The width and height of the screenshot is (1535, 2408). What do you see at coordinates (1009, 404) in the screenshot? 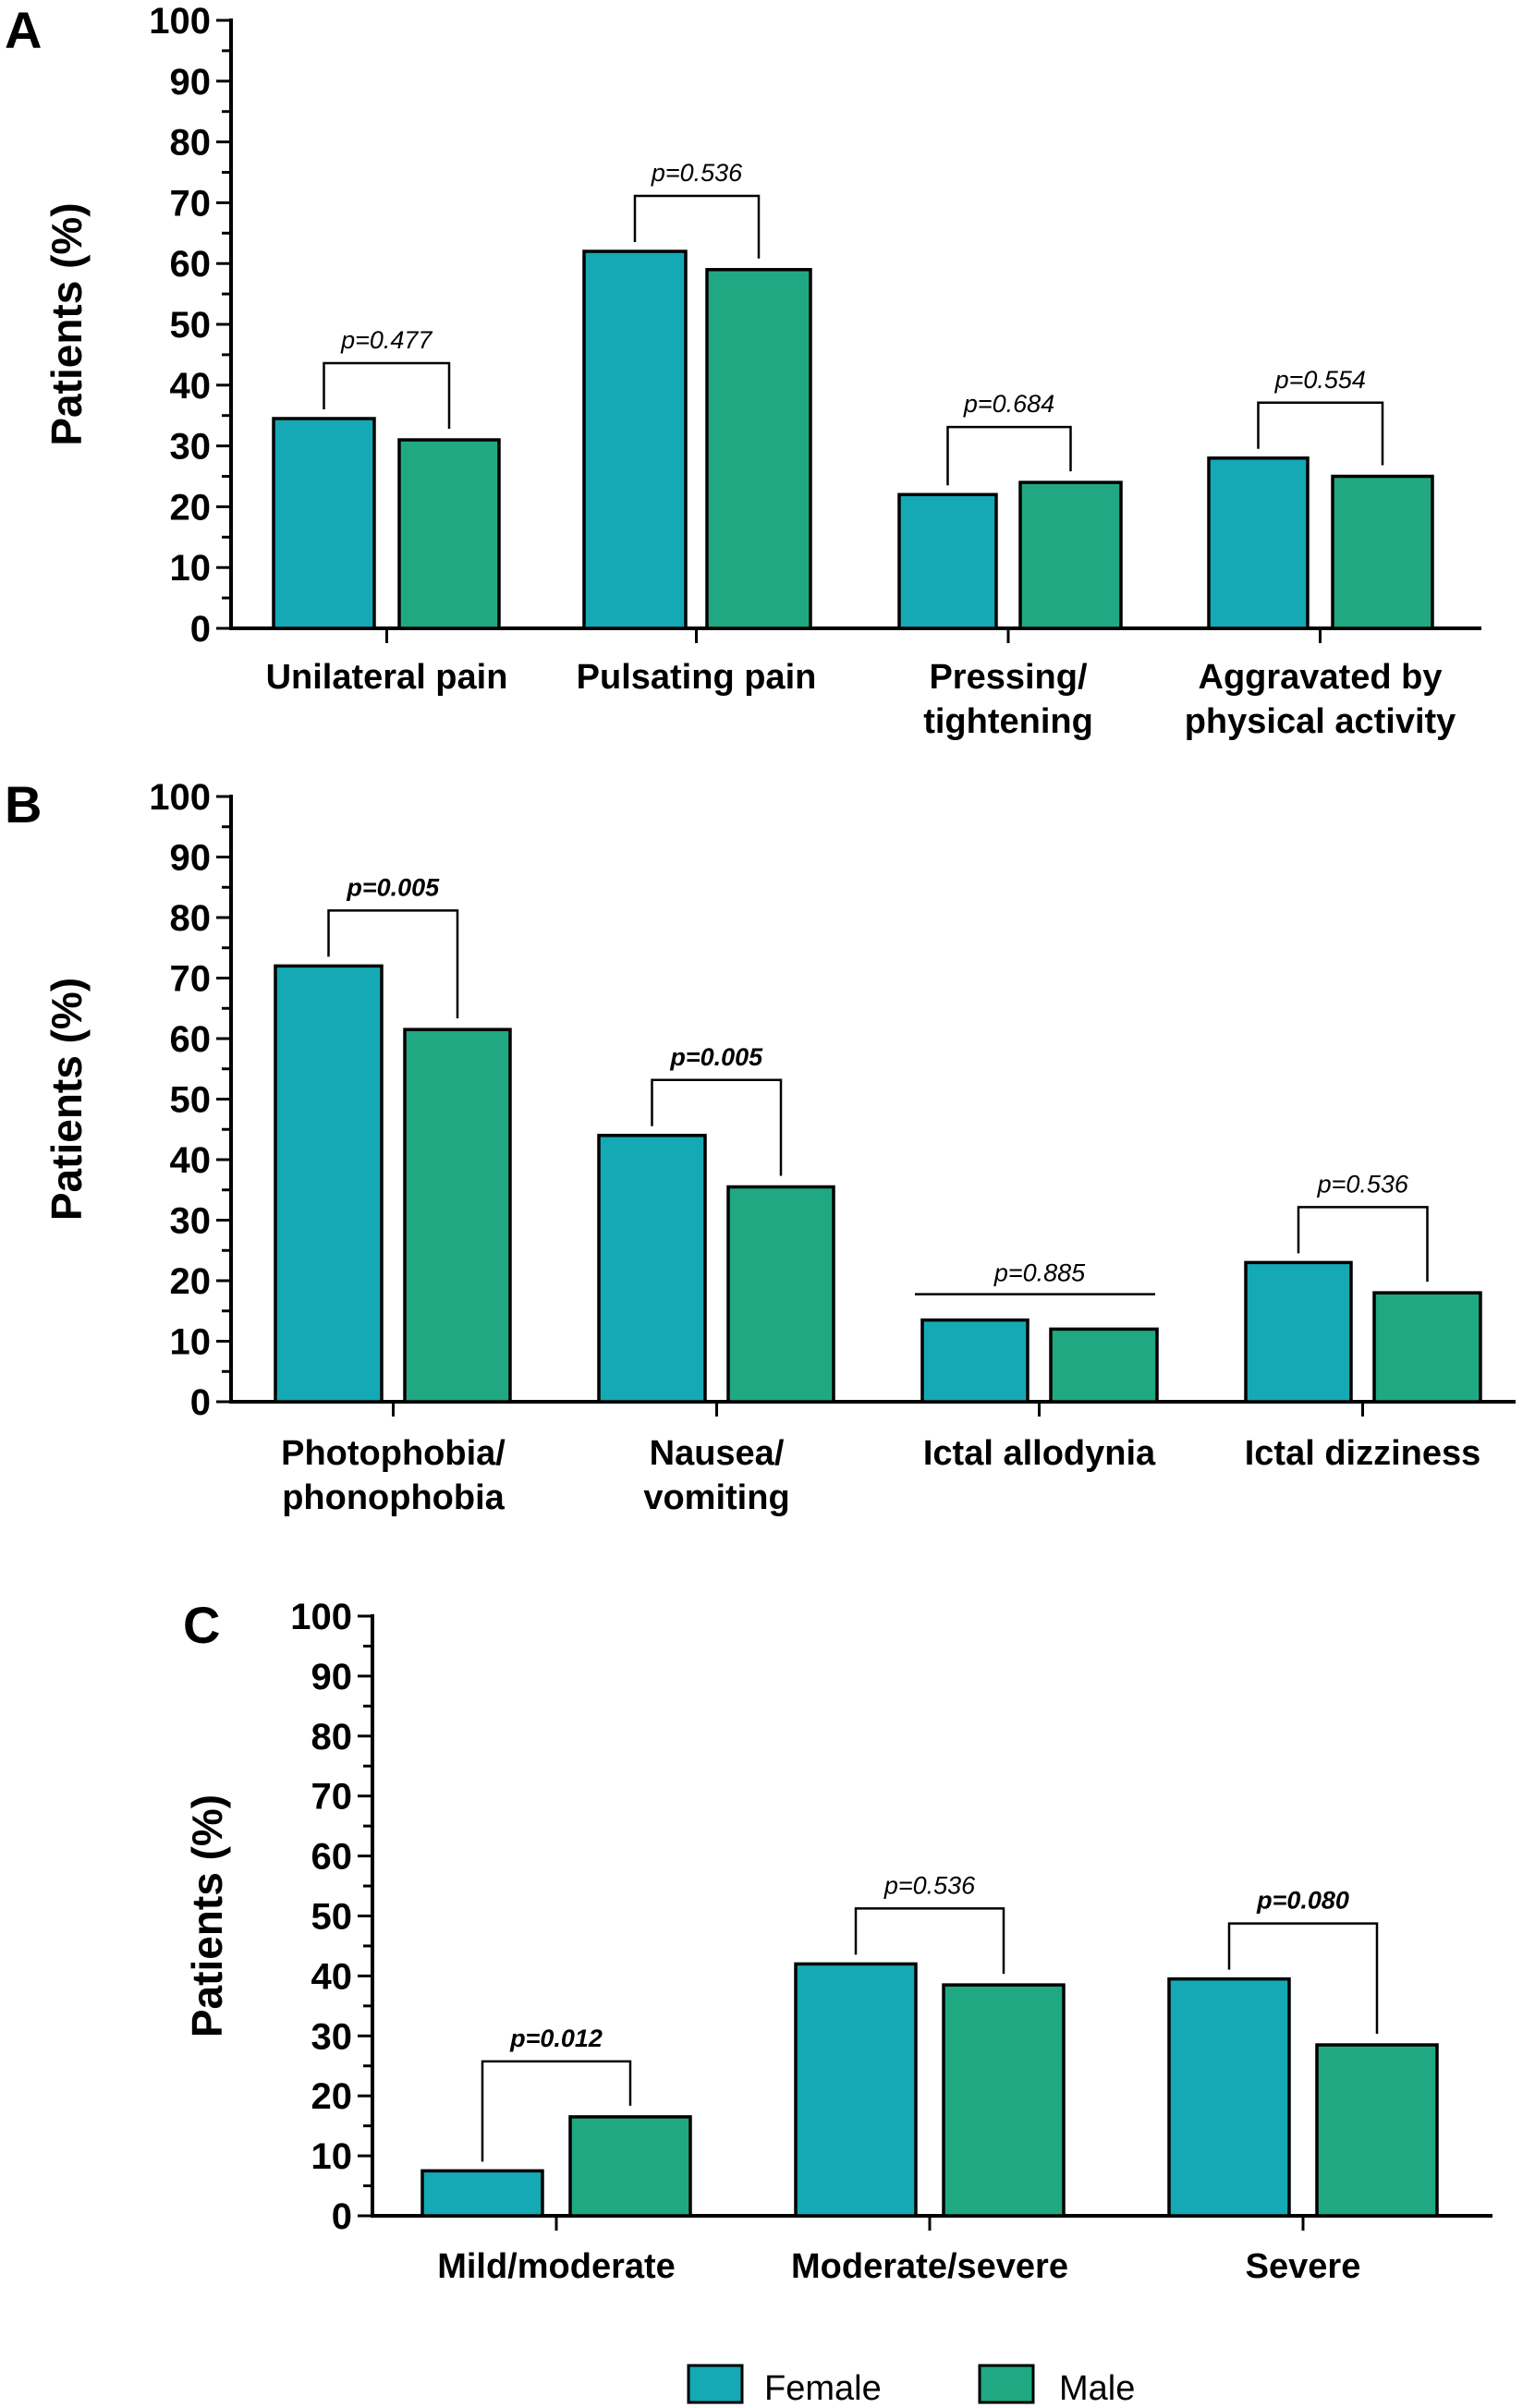
I see `p-value-label: p=0.684` at bounding box center [1009, 404].